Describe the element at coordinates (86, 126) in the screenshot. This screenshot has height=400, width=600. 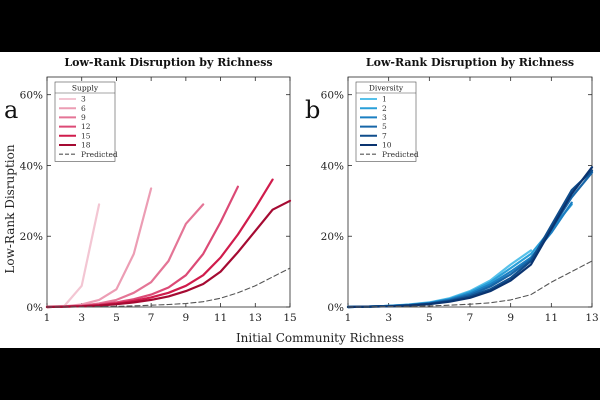
I see `legend-entry-label: 12` at that location.